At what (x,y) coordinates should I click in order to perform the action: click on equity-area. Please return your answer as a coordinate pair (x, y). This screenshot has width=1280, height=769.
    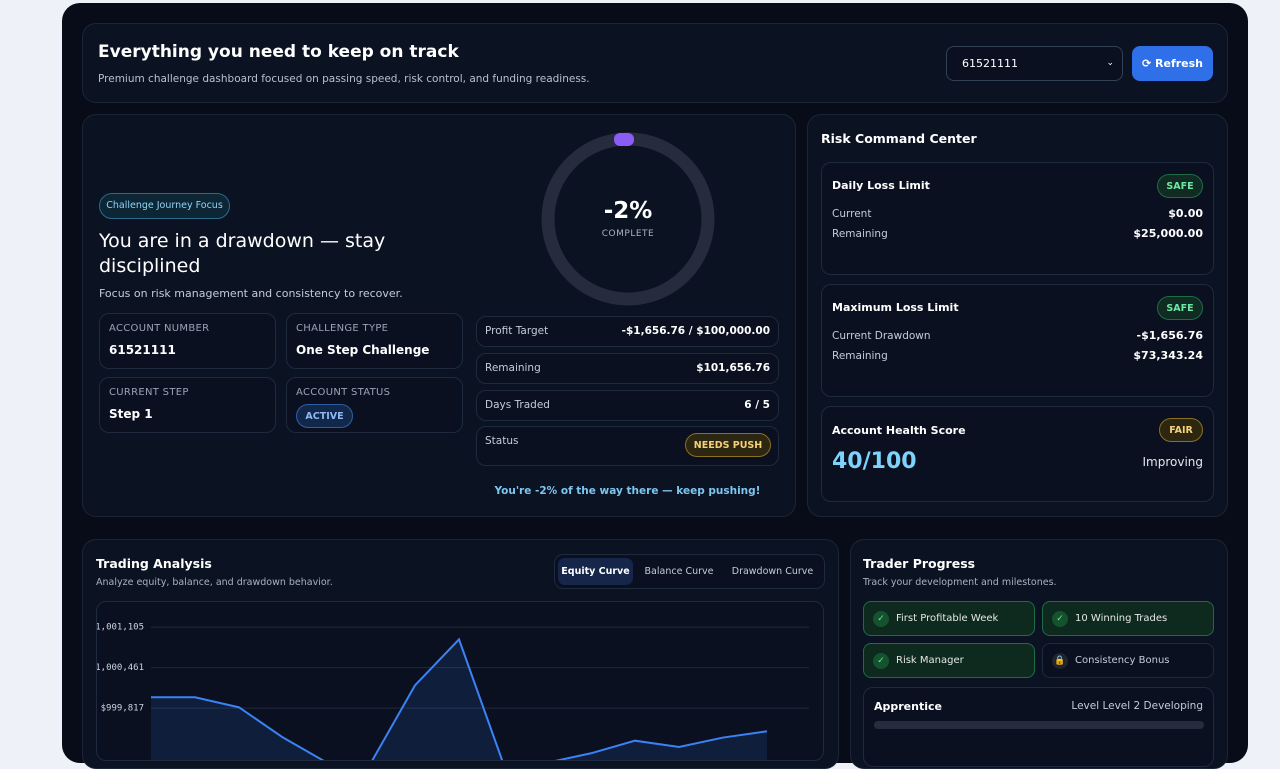
    Looking at the image, I should click on (459, 699).